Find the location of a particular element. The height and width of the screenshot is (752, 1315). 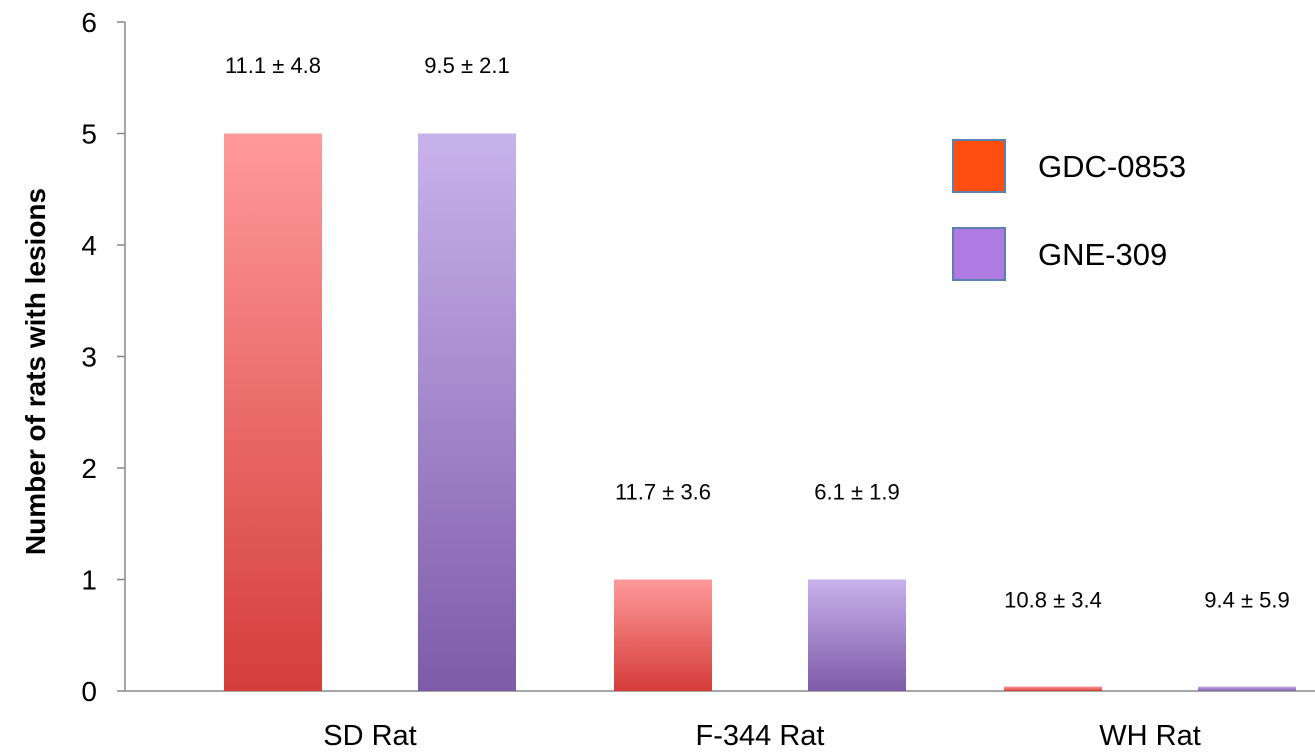

category-label: WH Rat is located at coordinates (1150, 736).